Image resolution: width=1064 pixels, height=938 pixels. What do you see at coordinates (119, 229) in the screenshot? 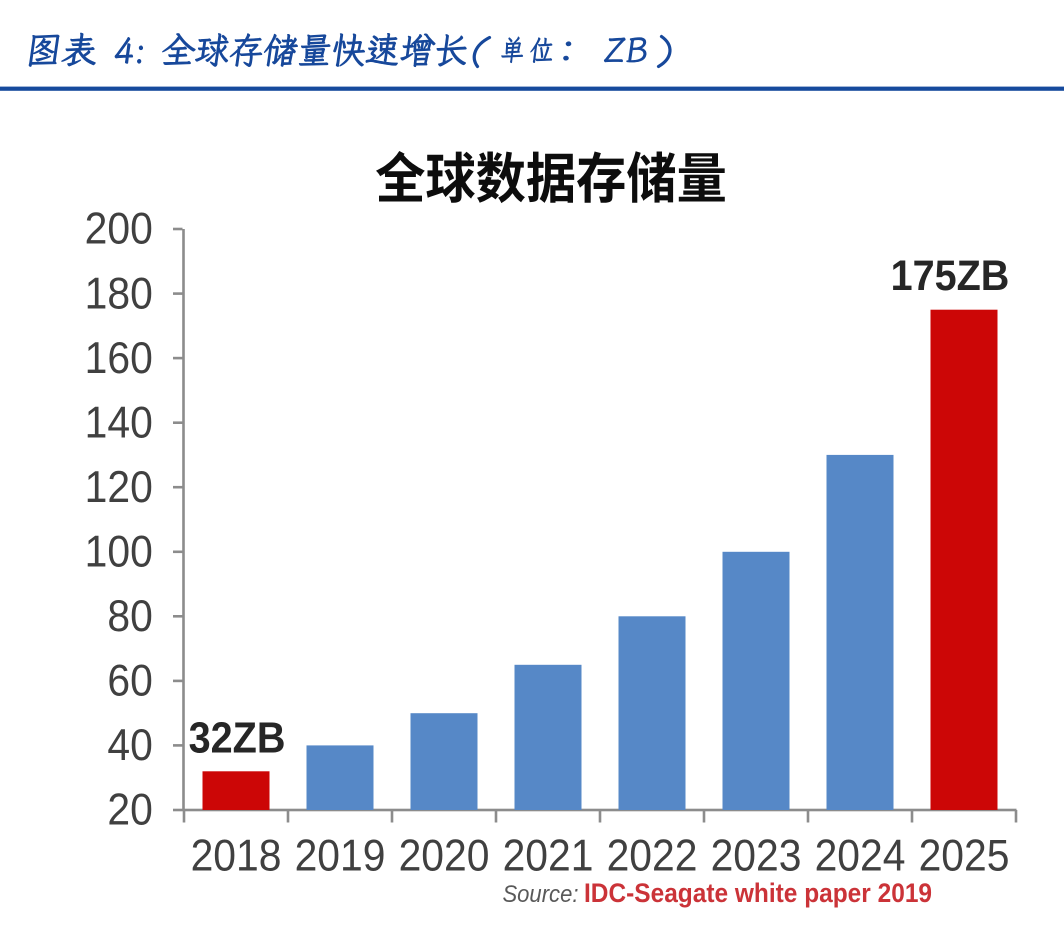
I see `svg-text: 200` at bounding box center [119, 229].